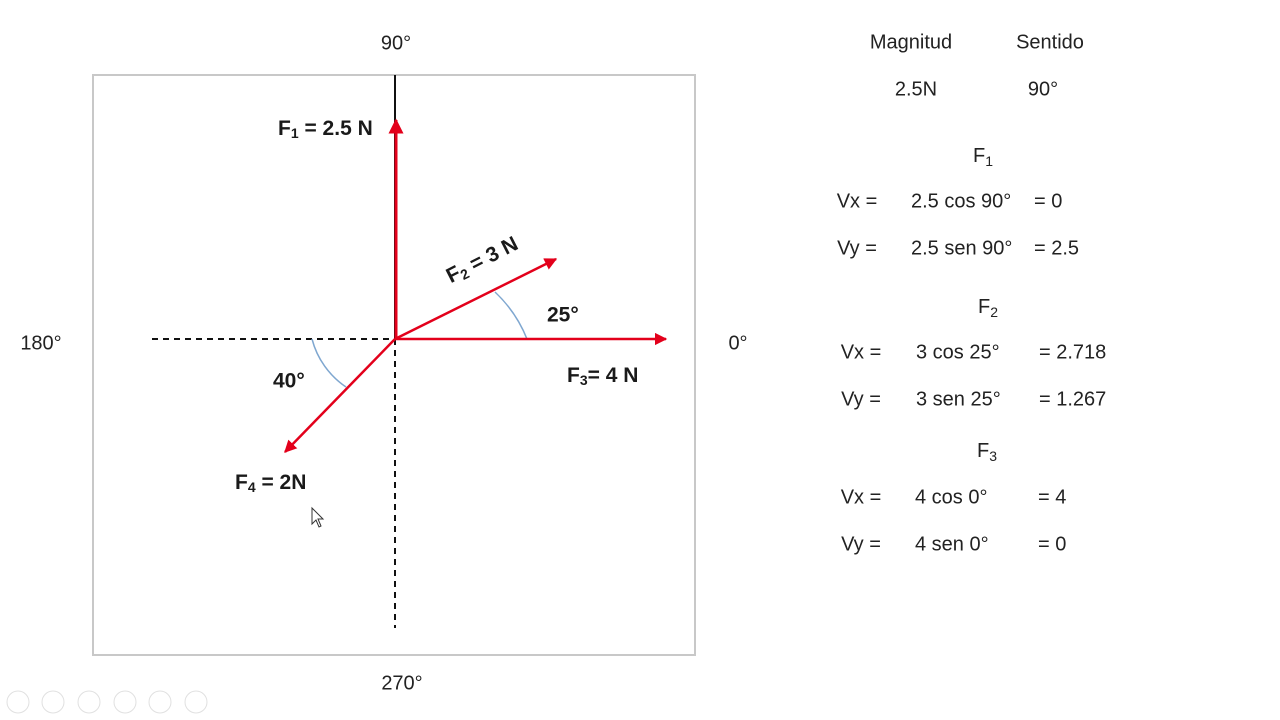 The image size is (1280, 720). Describe the element at coordinates (1072, 399) in the screenshot. I see `component-cell: = 1.267` at that location.